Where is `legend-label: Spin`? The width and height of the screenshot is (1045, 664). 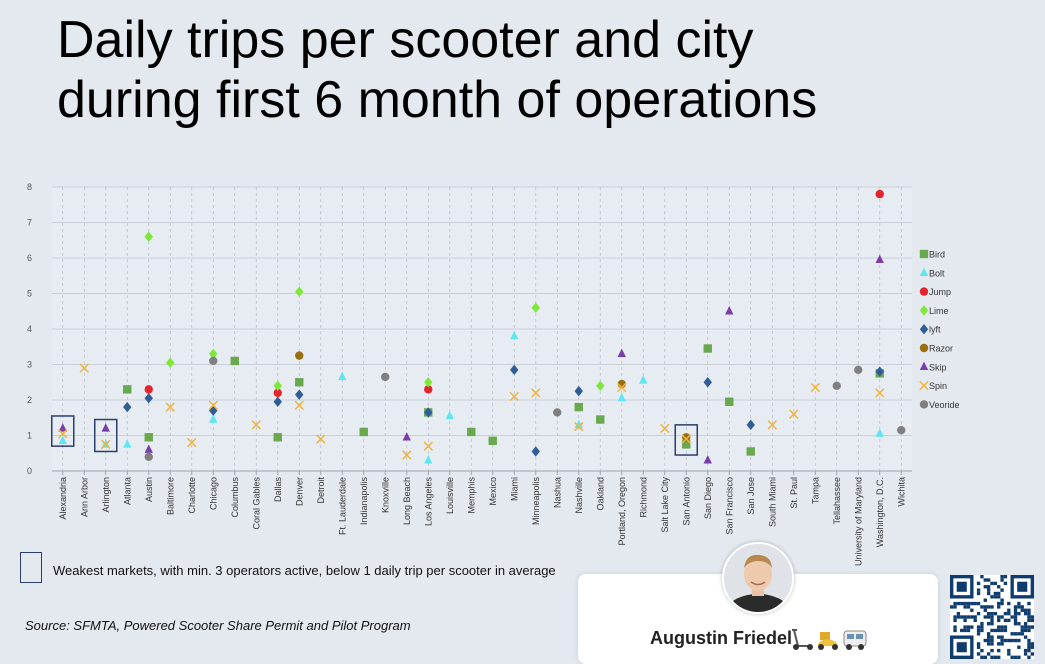 legend-label: Spin is located at coordinates (938, 386).